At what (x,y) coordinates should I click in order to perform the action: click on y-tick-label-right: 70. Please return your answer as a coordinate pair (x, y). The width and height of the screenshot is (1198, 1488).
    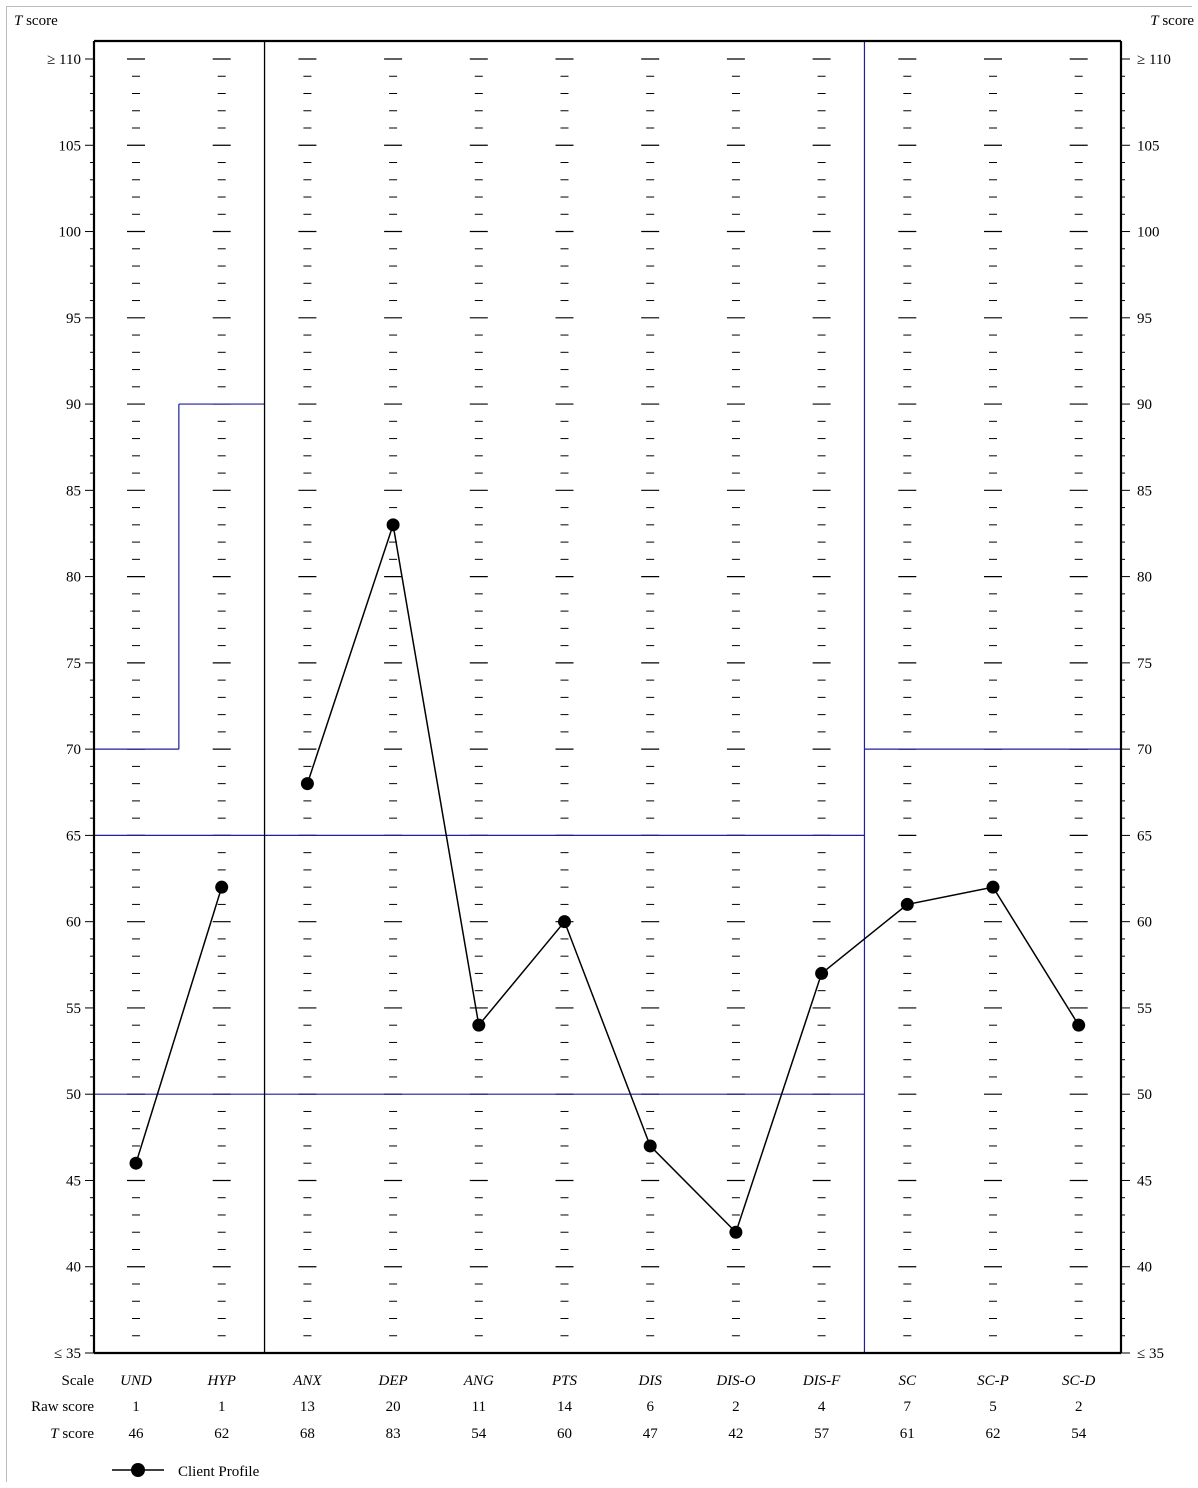
    Looking at the image, I should click on (1144, 750).